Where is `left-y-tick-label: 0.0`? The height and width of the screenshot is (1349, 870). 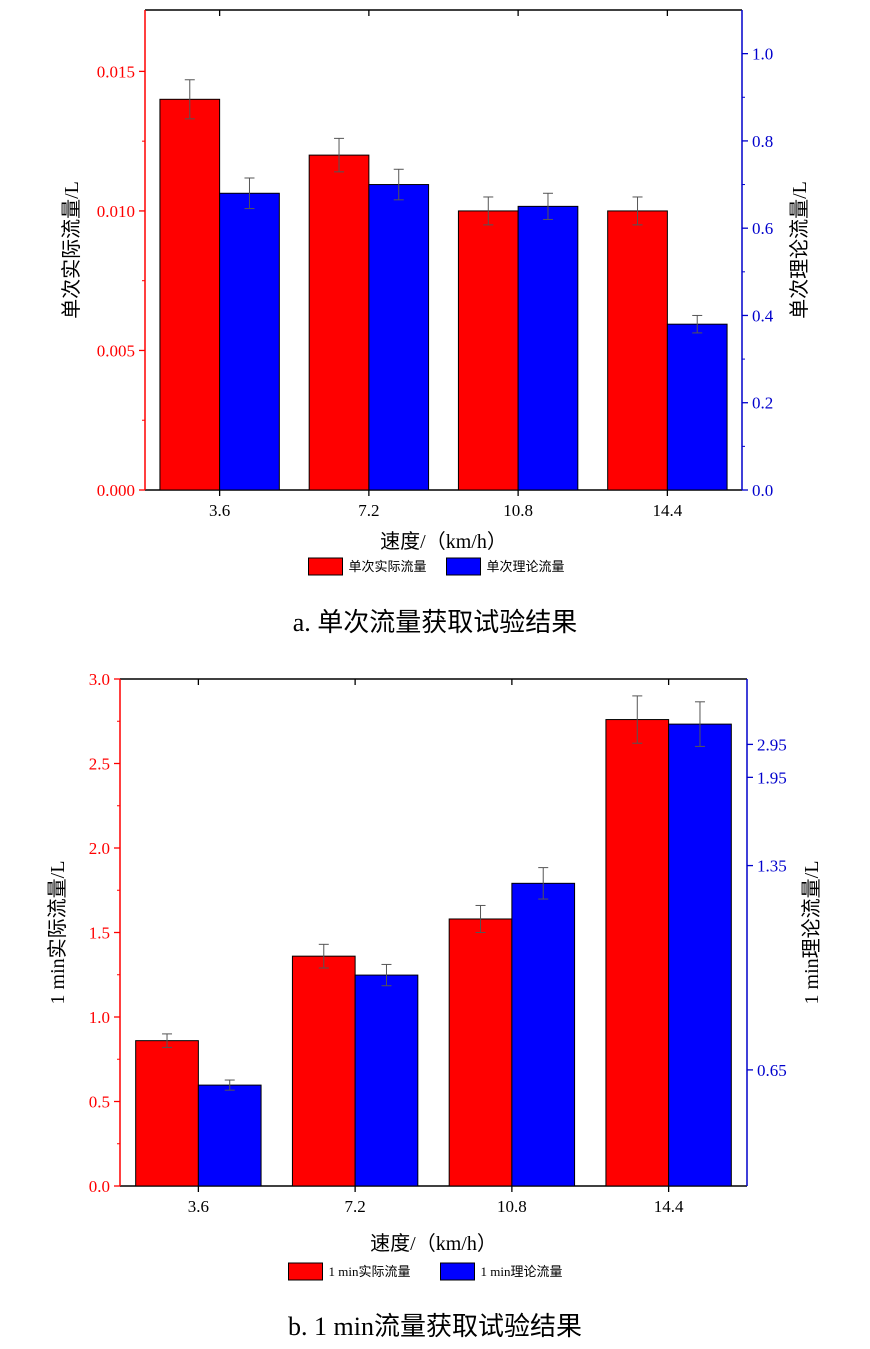 left-y-tick-label: 0.0 is located at coordinates (99, 1186).